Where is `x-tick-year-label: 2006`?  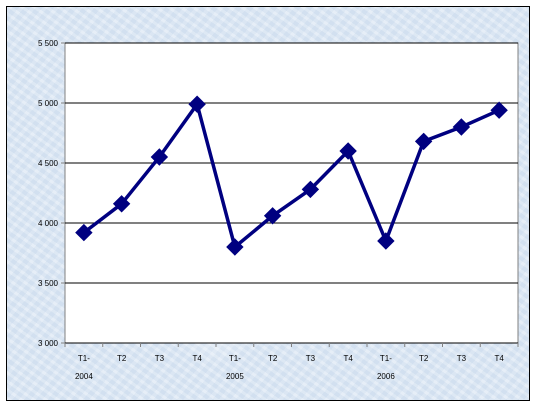
x-tick-year-label: 2006 is located at coordinates (386, 376).